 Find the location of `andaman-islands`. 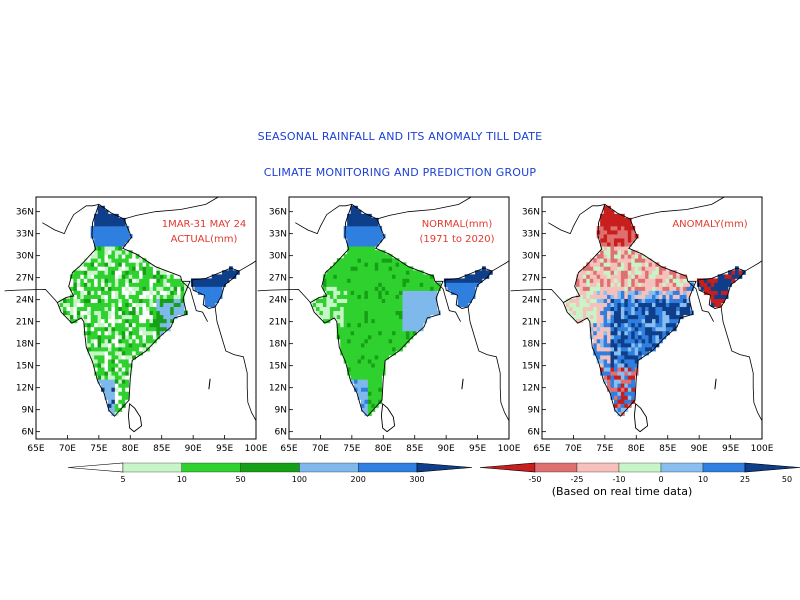

andaman-islands is located at coordinates (715, 384).